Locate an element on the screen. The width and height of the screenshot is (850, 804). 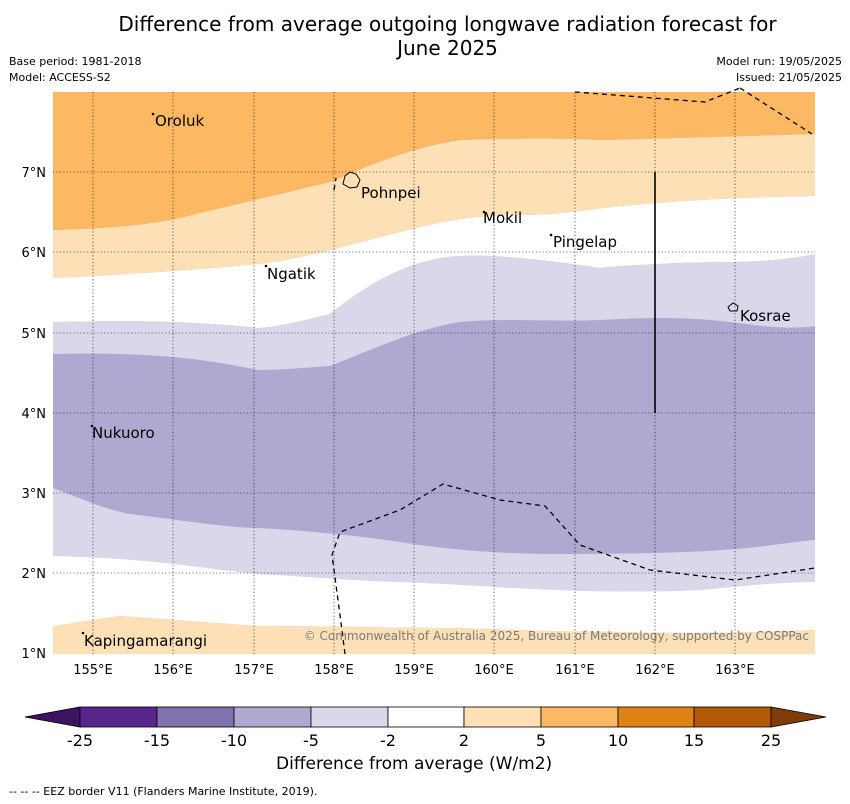
lat-label-1: 1°N is located at coordinates (34, 654).